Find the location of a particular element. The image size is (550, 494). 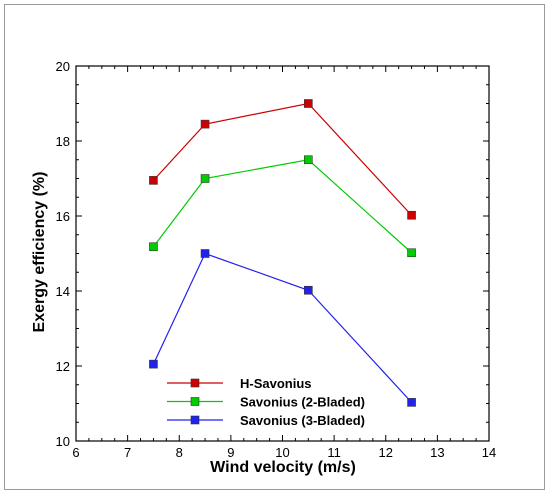

x-tick-label: 14 is located at coordinates (489, 452).